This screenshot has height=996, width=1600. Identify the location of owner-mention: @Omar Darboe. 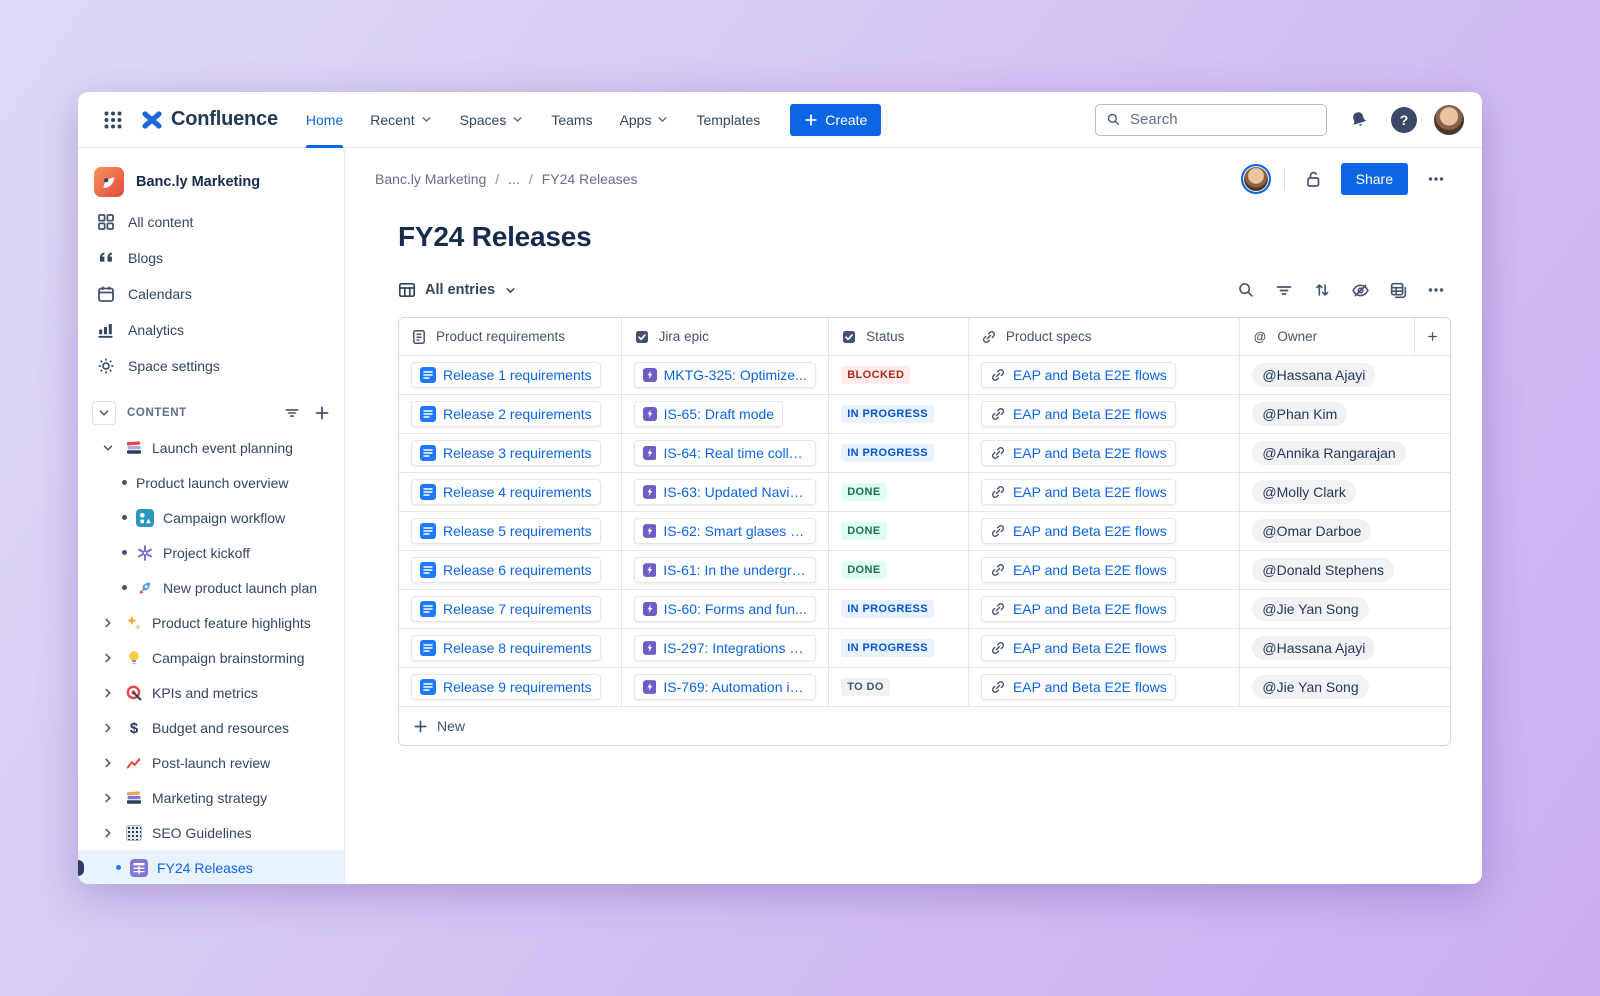
(1312, 531).